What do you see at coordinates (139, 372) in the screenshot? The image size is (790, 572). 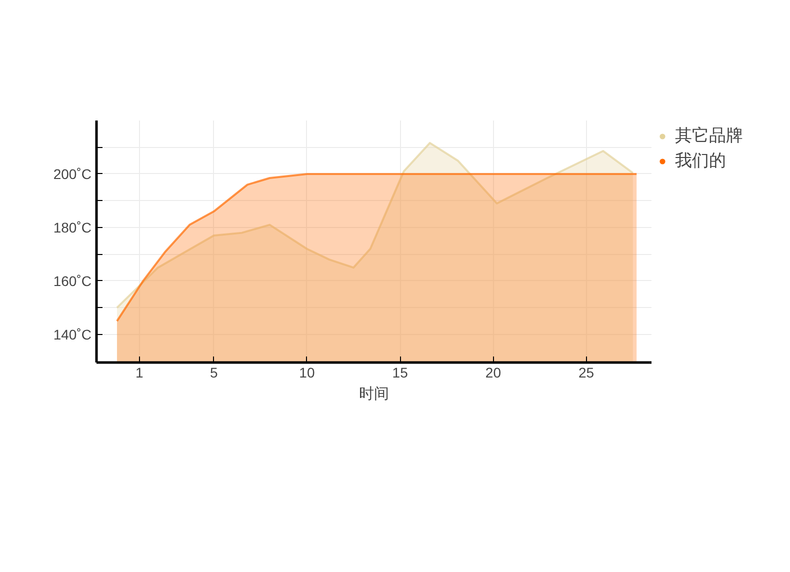 I see `x-tick-label: 1` at bounding box center [139, 372].